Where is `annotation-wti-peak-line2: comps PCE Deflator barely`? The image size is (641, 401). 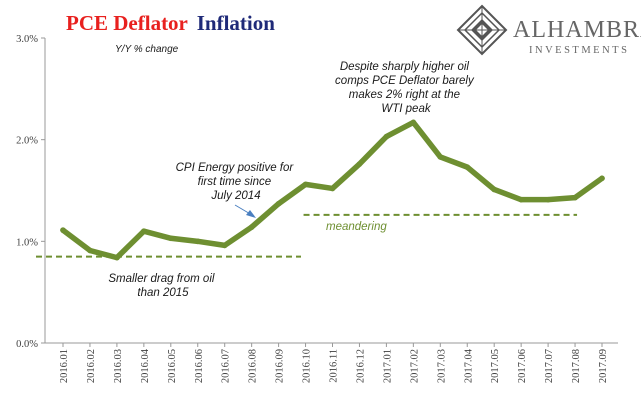
annotation-wti-peak-line2: comps PCE Deflator barely is located at coordinates (405, 81).